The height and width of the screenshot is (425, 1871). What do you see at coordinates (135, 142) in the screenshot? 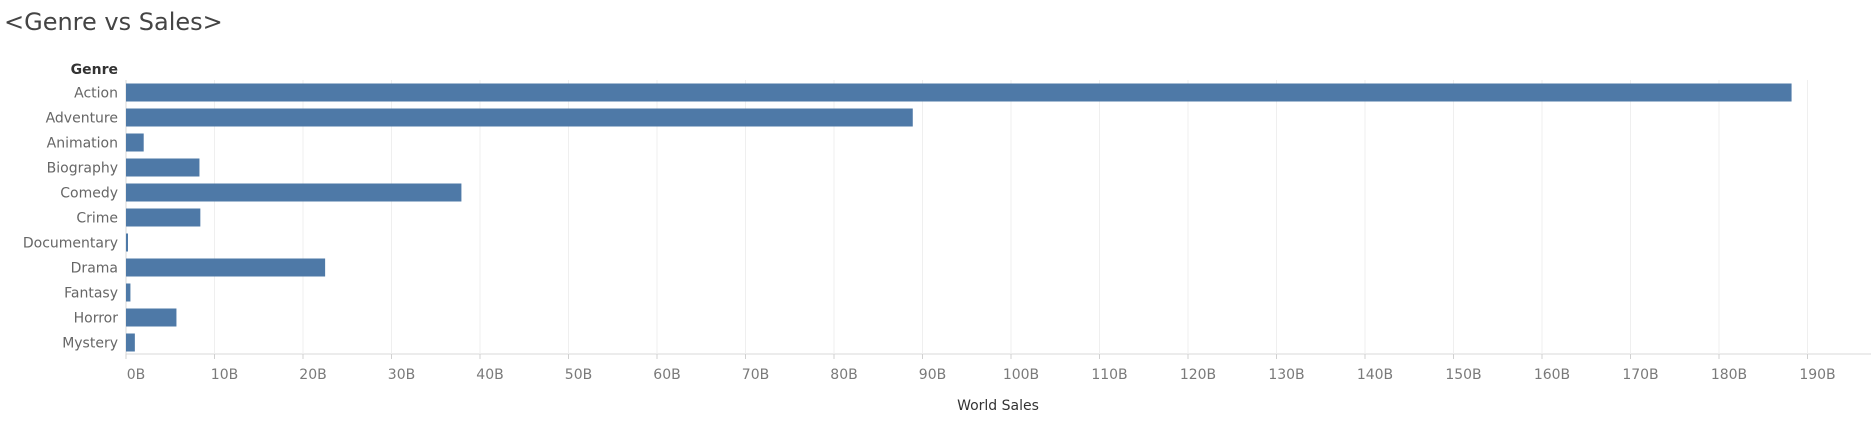
I see `bar-animation` at bounding box center [135, 142].